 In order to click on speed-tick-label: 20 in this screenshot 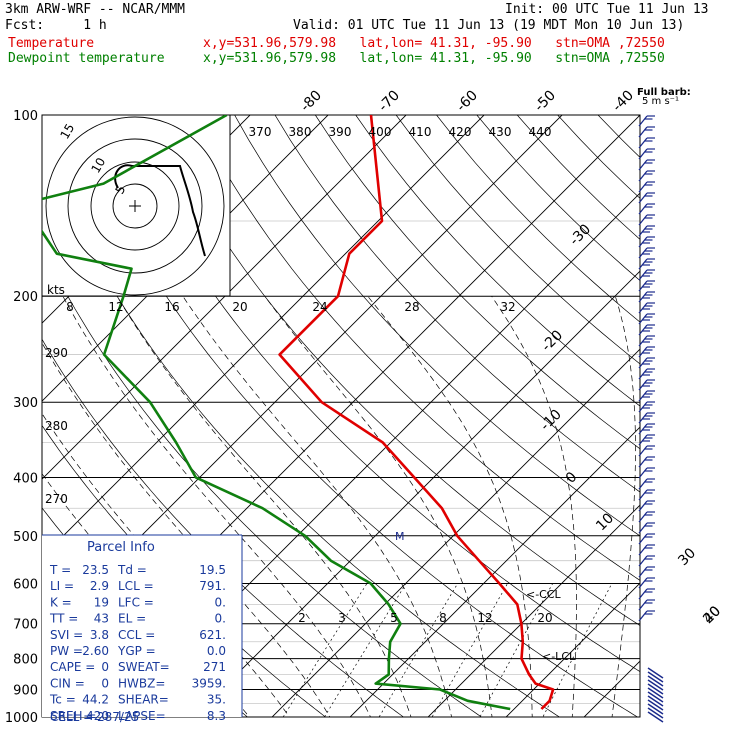, I will do `click(239, 307)`.